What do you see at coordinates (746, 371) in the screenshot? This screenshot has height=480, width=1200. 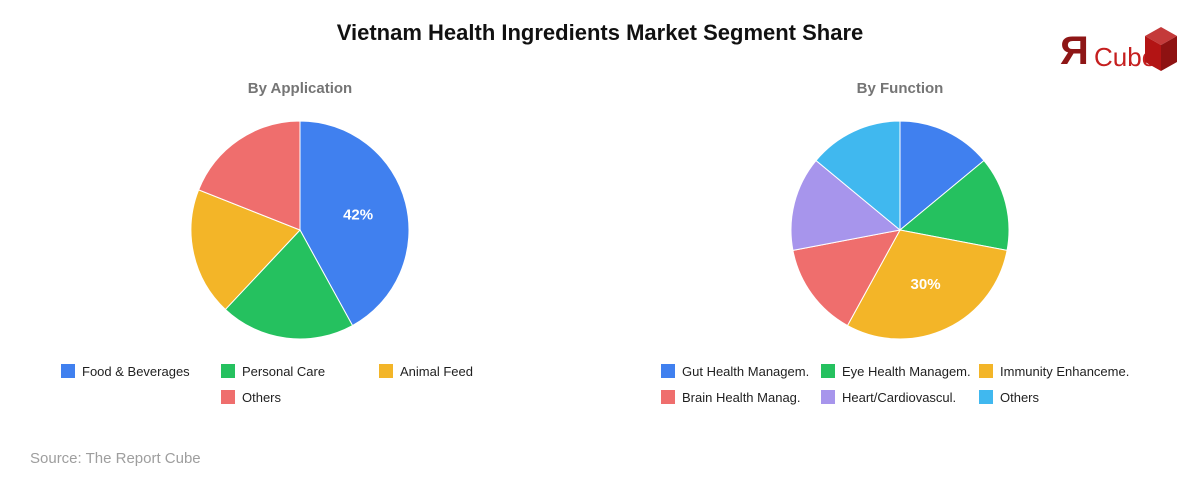 I see `legend-label: Gut Health Managem.` at bounding box center [746, 371].